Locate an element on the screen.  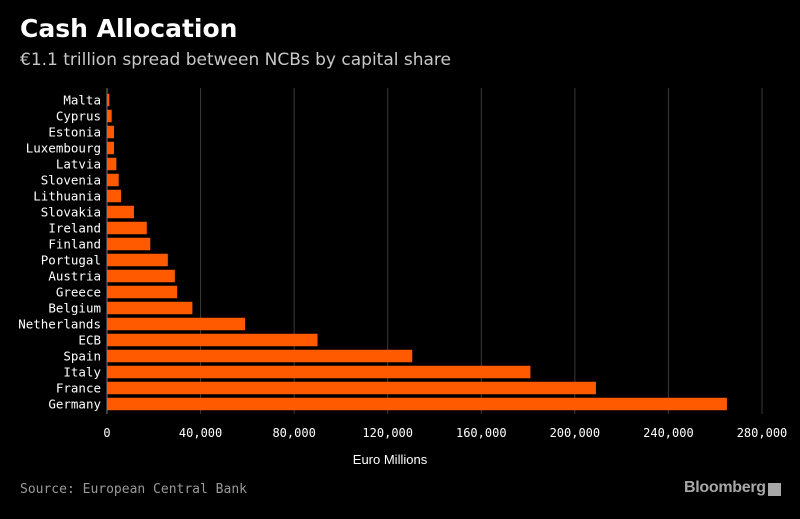
category-label: Netherlands is located at coordinates (59, 324).